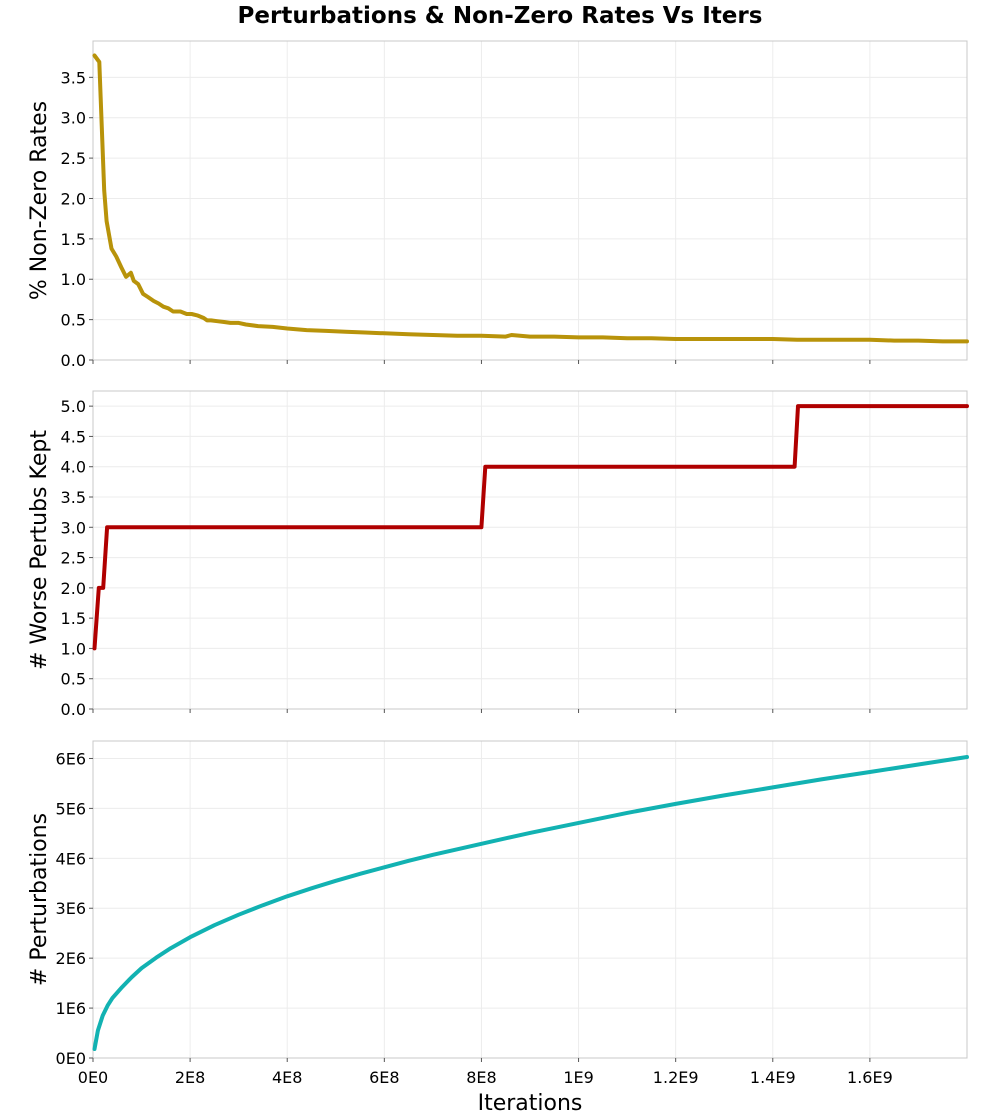 The width and height of the screenshot is (1000, 1120). Describe the element at coordinates (39, 899) in the screenshot. I see `y-axis-label: # Perturbations` at that location.